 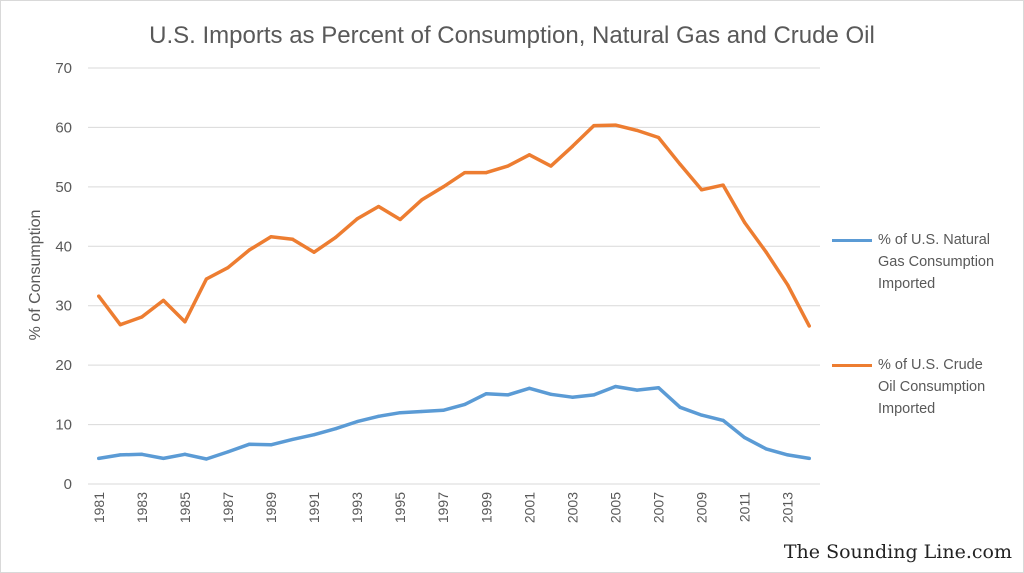 What do you see at coordinates (400, 507) in the screenshot?
I see `x-tick-label: 1995` at bounding box center [400, 507].